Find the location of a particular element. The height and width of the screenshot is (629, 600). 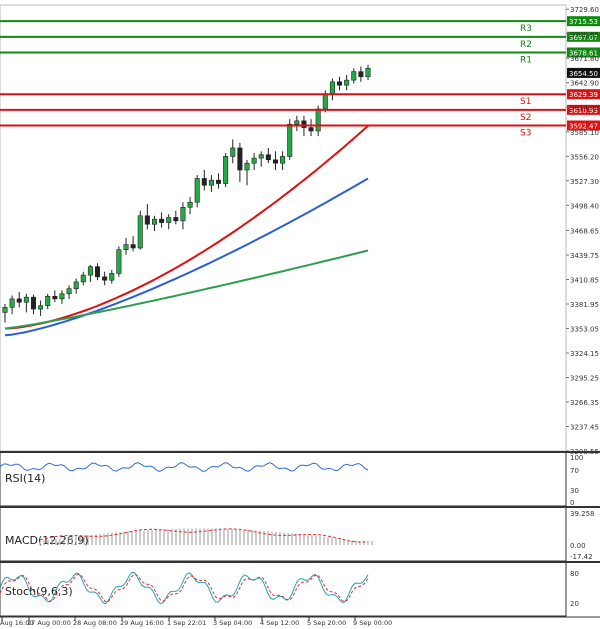

indicator-tick-label: 70 is located at coordinates (574, 471).